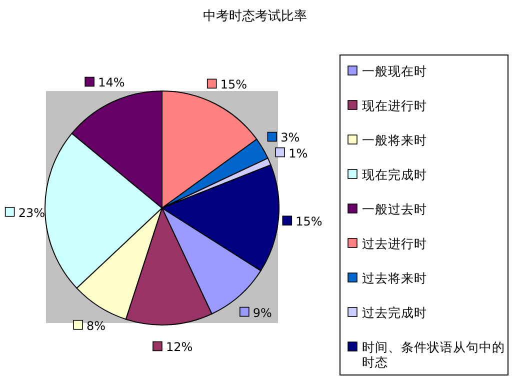  I want to click on data-label: 3%, so click(290, 137).